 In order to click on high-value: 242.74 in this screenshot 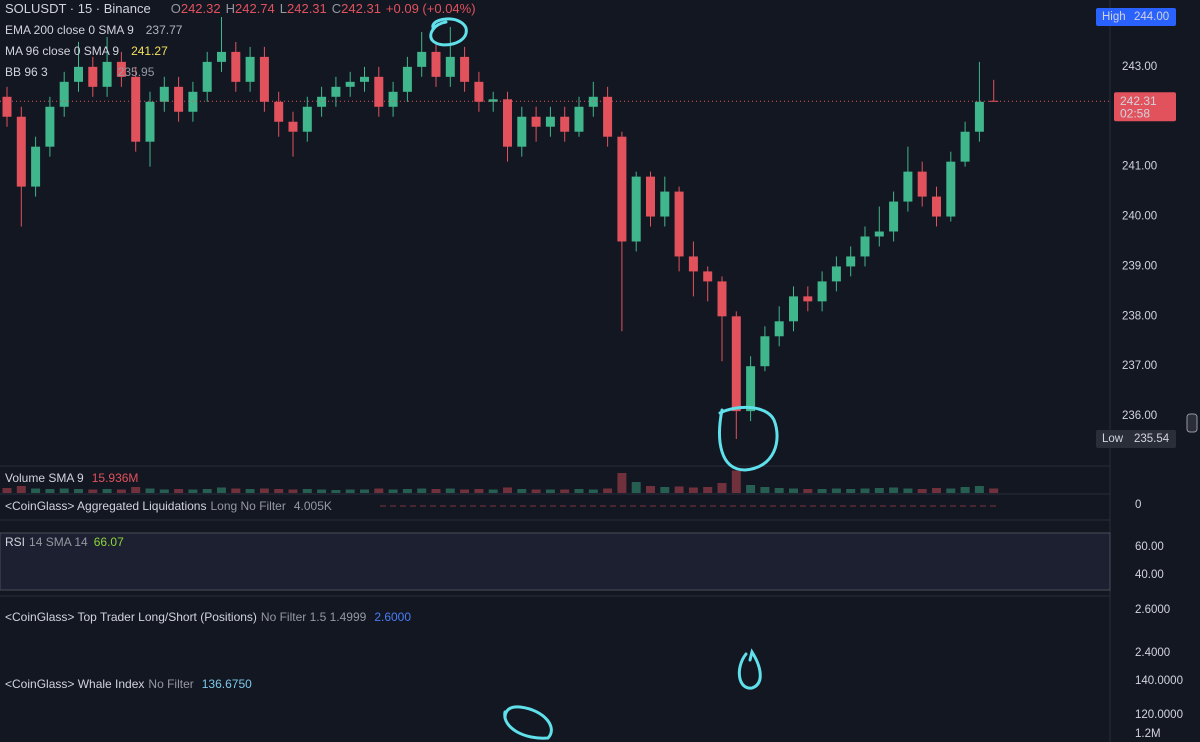, I will do `click(255, 8)`.